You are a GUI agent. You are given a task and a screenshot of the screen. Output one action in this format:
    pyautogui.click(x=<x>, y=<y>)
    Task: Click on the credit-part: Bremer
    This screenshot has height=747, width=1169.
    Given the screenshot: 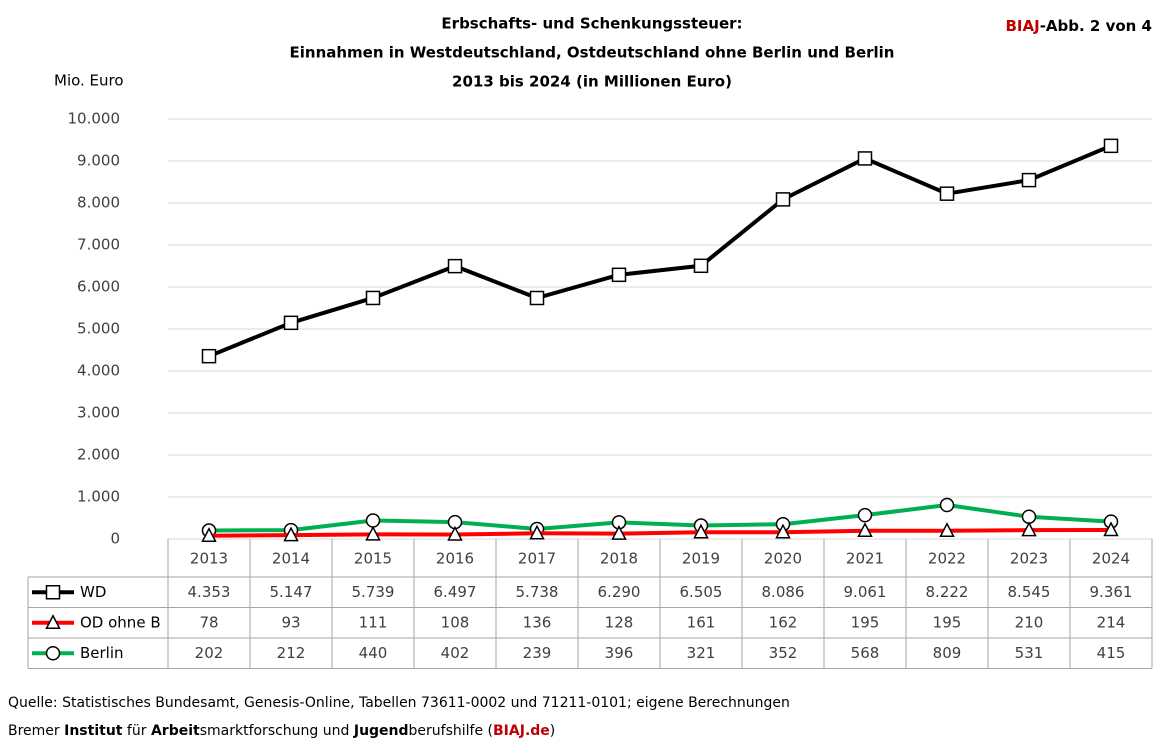 What is the action you would take?
    pyautogui.click(x=36, y=731)
    